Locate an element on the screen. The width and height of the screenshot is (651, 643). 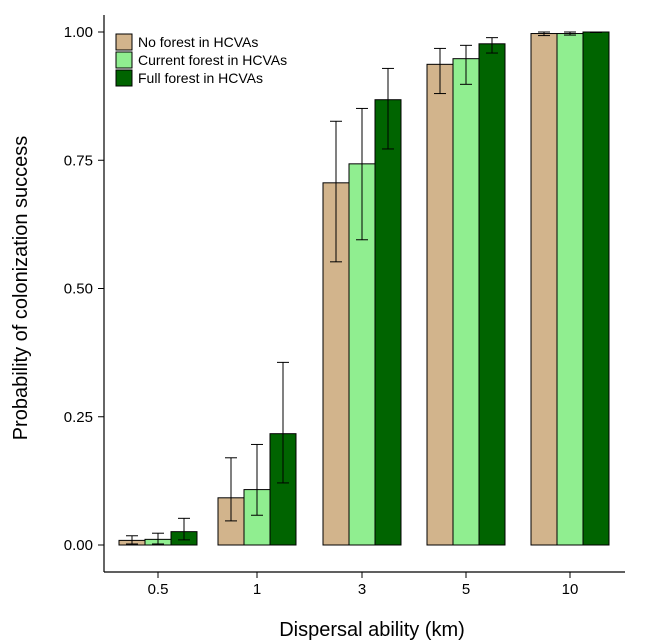
legend-label-3: Full forest in HCVAs is located at coordinates (200, 78).